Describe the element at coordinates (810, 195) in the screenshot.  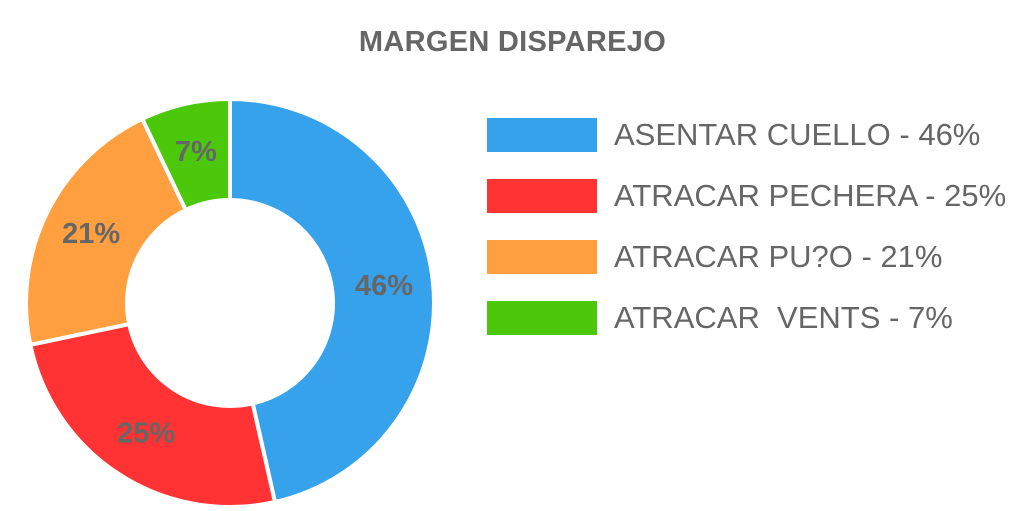
I see `legend-label: ATRACAR PECHERA - 25%` at that location.